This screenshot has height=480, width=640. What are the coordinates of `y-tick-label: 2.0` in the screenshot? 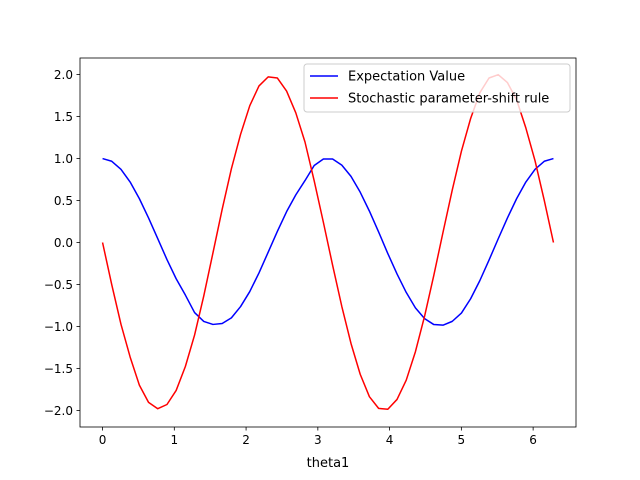 It's located at (63, 75).